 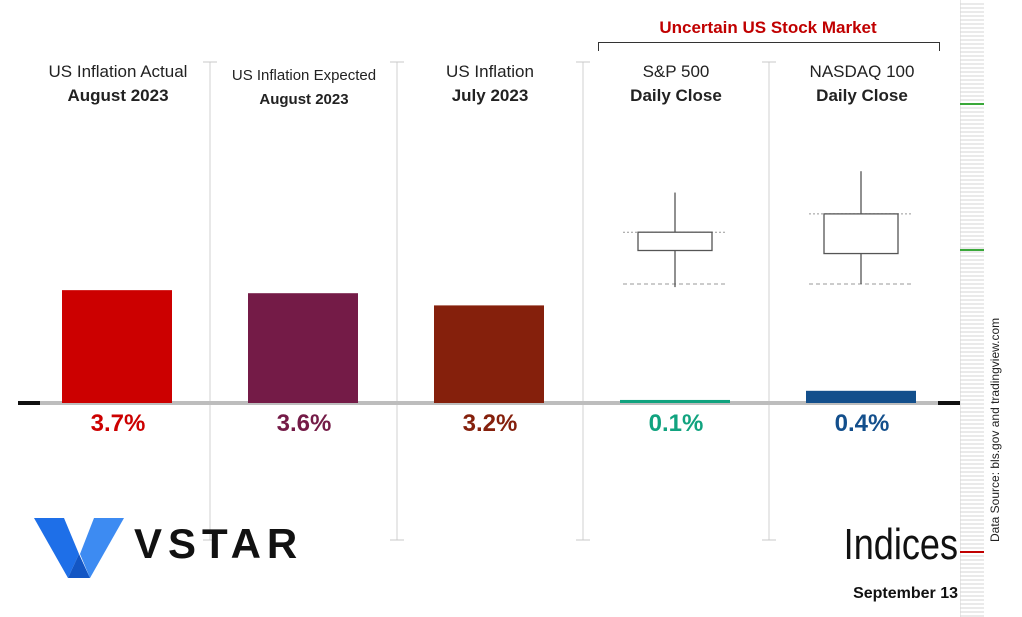 What do you see at coordinates (490, 84) in the screenshot?
I see `column-header-july: US Inflation July 2023` at bounding box center [490, 84].